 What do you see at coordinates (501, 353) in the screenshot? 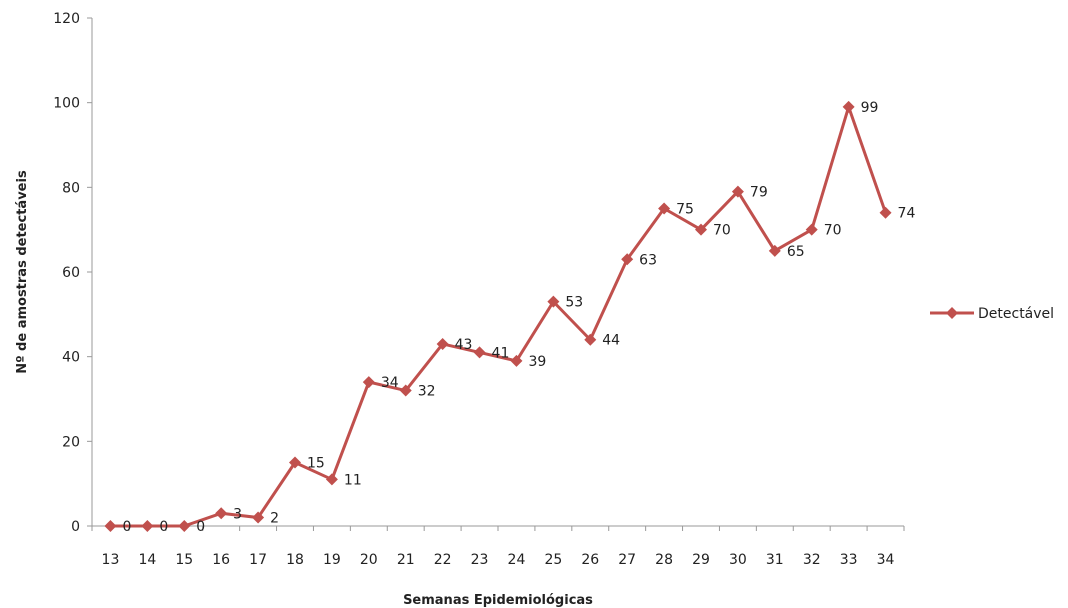
I see `data-label: 41` at bounding box center [501, 353].